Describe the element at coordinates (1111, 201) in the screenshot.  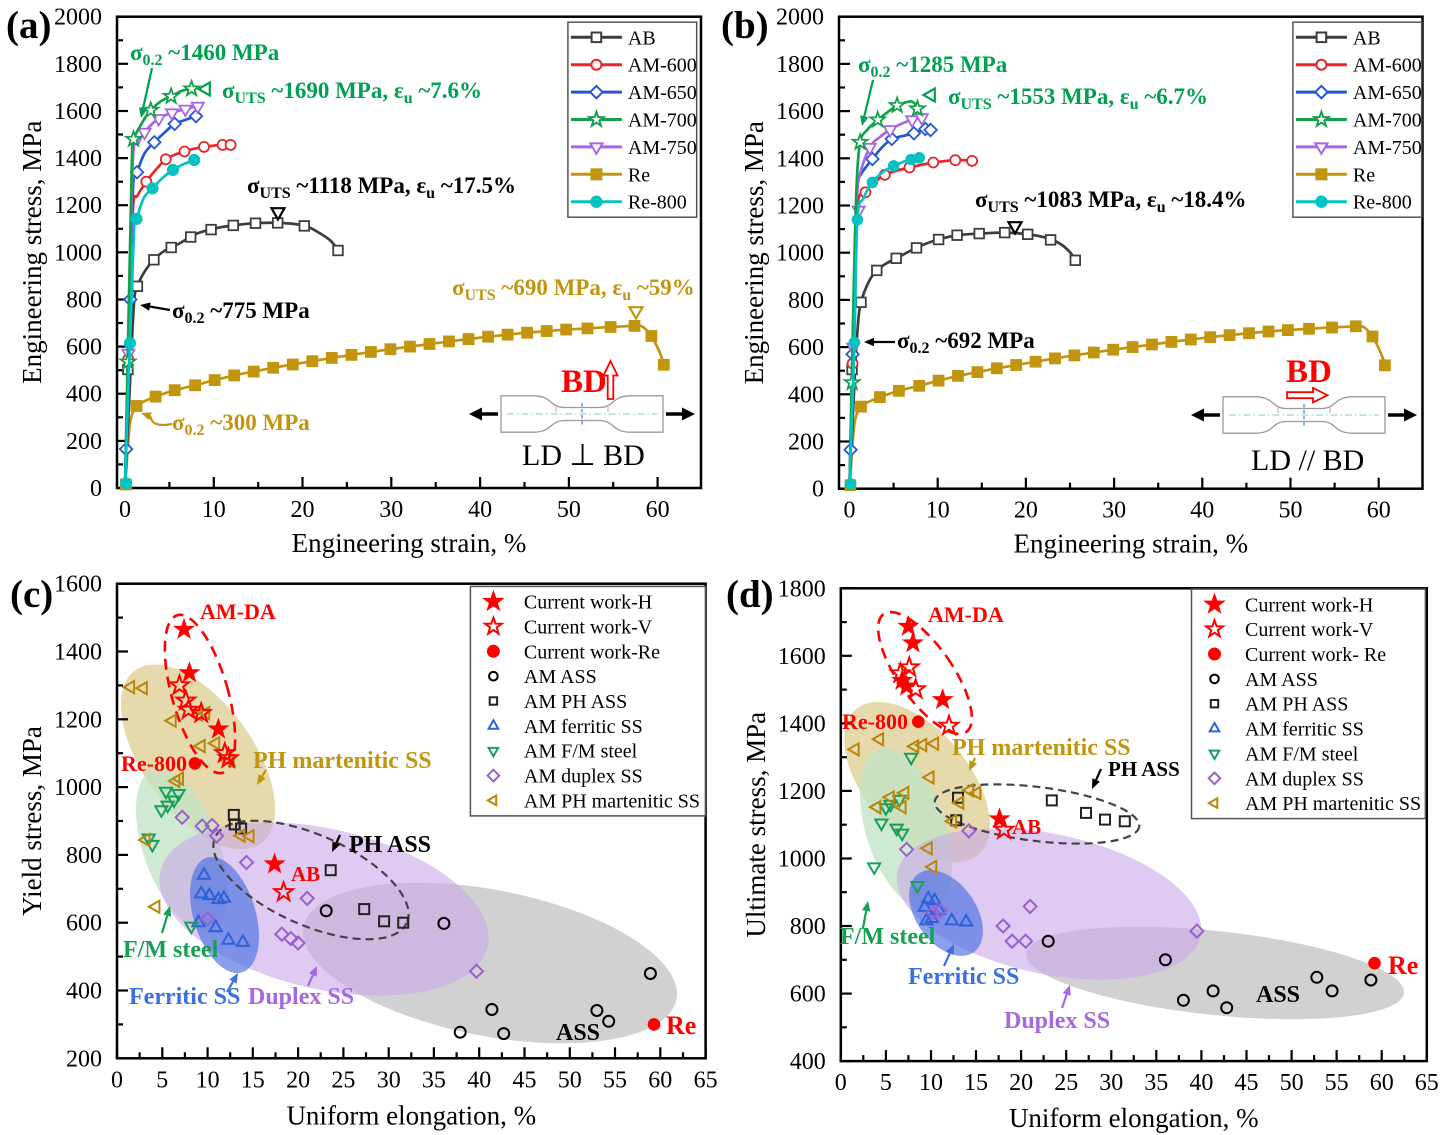
I see `svg-text: σUTS ~1083 MPa, εu ~18.4%` at that location.